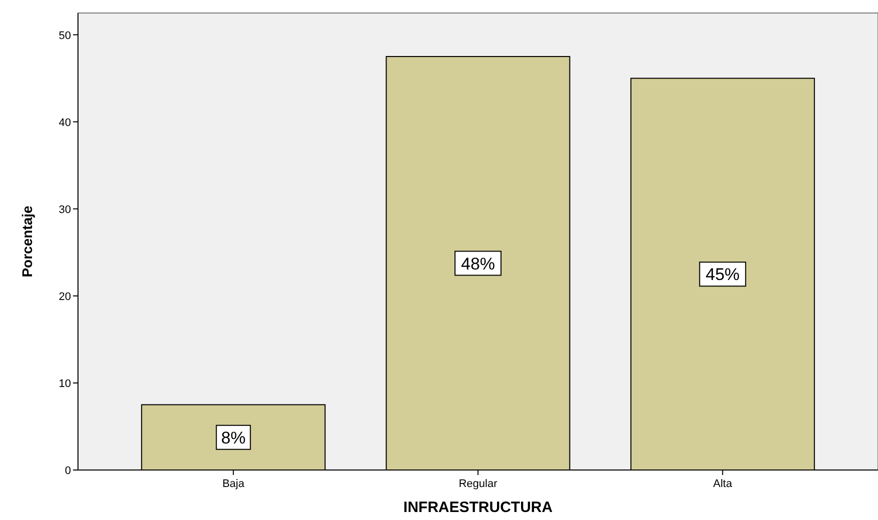 The image size is (878, 520). Describe the element at coordinates (723, 274) in the screenshot. I see `data-label: 45%` at that location.